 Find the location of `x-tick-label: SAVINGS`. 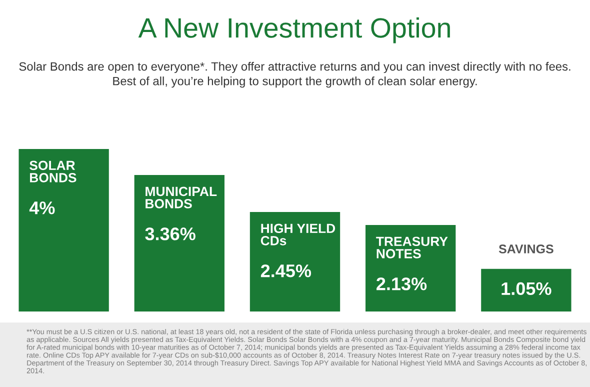

x-tick-label: SAVINGS is located at coordinates (526, 249).